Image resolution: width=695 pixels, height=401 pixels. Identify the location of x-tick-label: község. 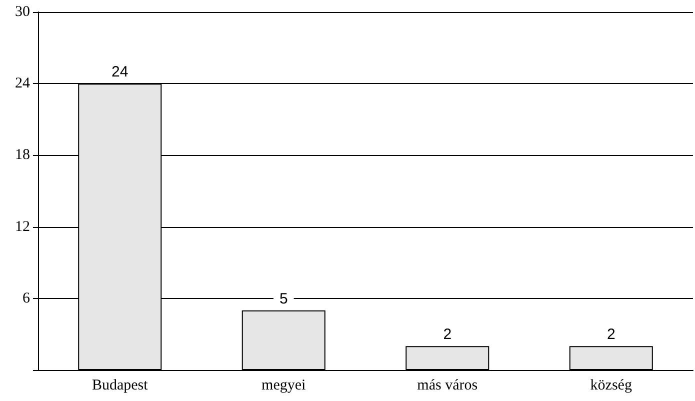
(611, 386).